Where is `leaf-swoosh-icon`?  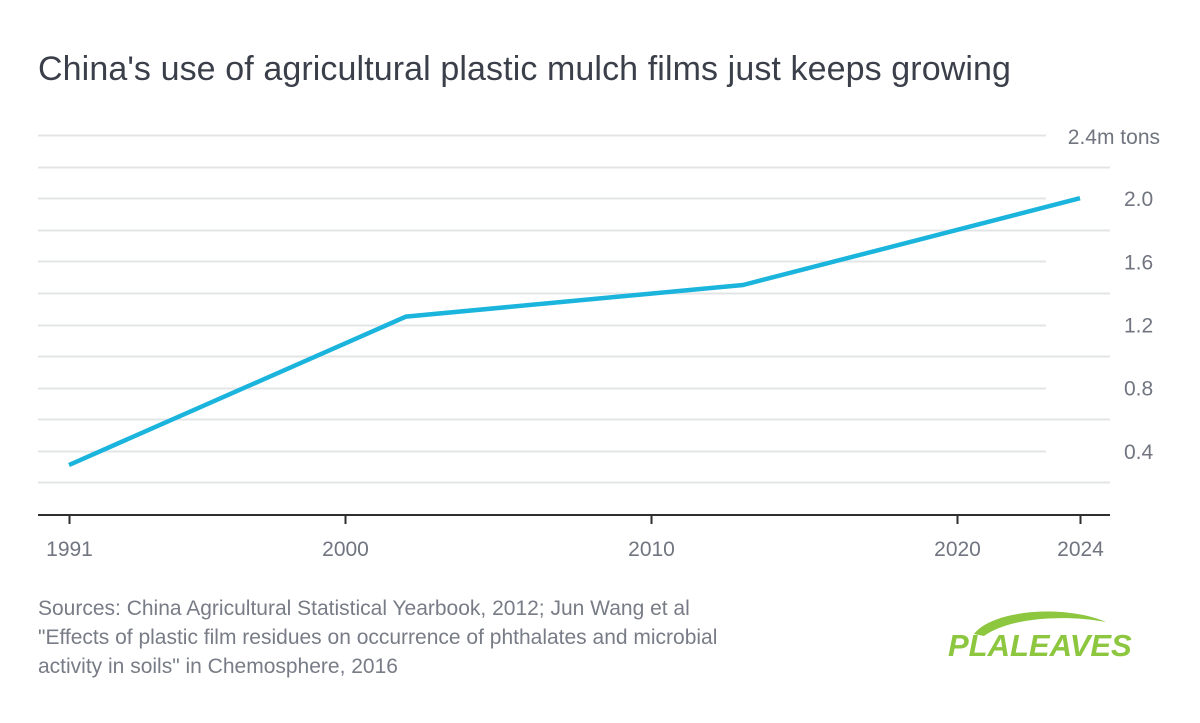 leaf-swoosh-icon is located at coordinates (1040, 623).